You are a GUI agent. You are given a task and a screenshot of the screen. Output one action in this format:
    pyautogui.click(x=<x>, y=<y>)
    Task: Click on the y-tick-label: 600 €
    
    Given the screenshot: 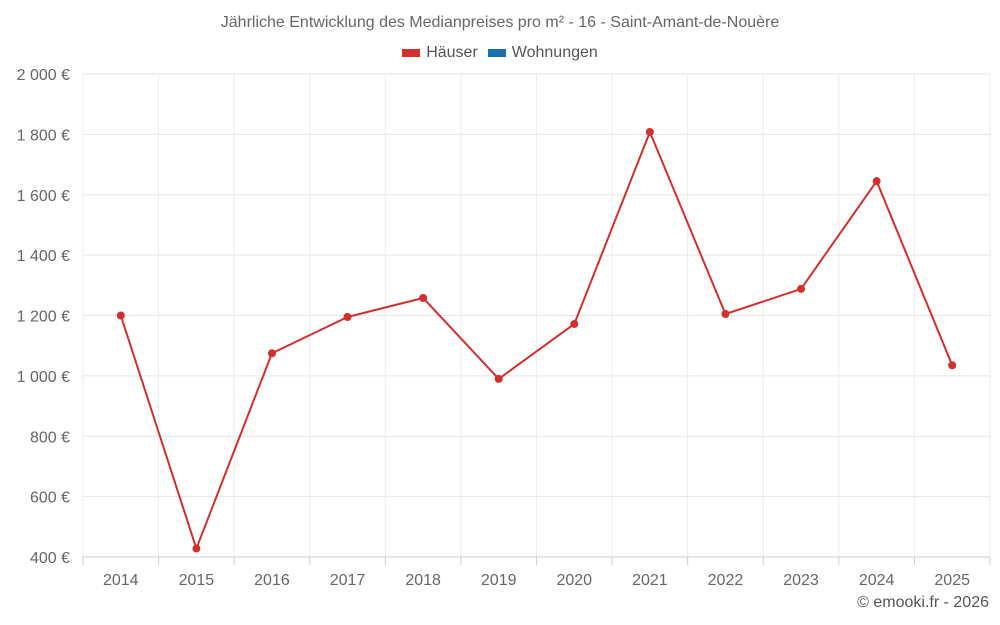 What is the action you would take?
    pyautogui.click(x=50, y=498)
    